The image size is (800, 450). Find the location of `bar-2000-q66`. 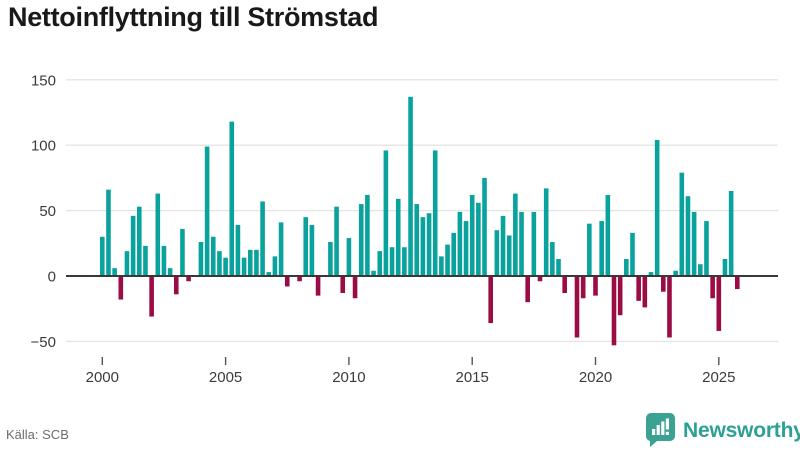

bar-2000-q66 is located at coordinates (509, 255).